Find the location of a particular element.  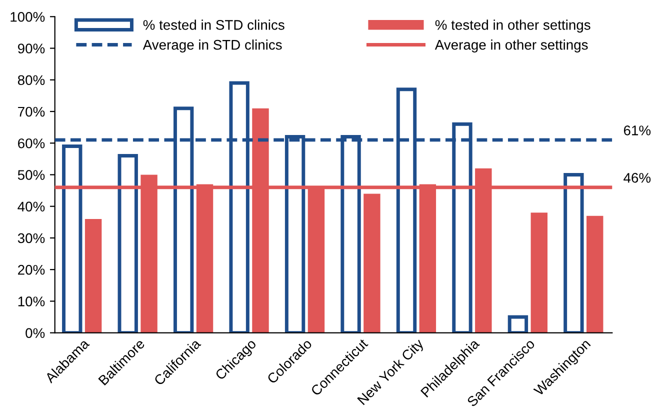

text: 61% is located at coordinates (637, 131).